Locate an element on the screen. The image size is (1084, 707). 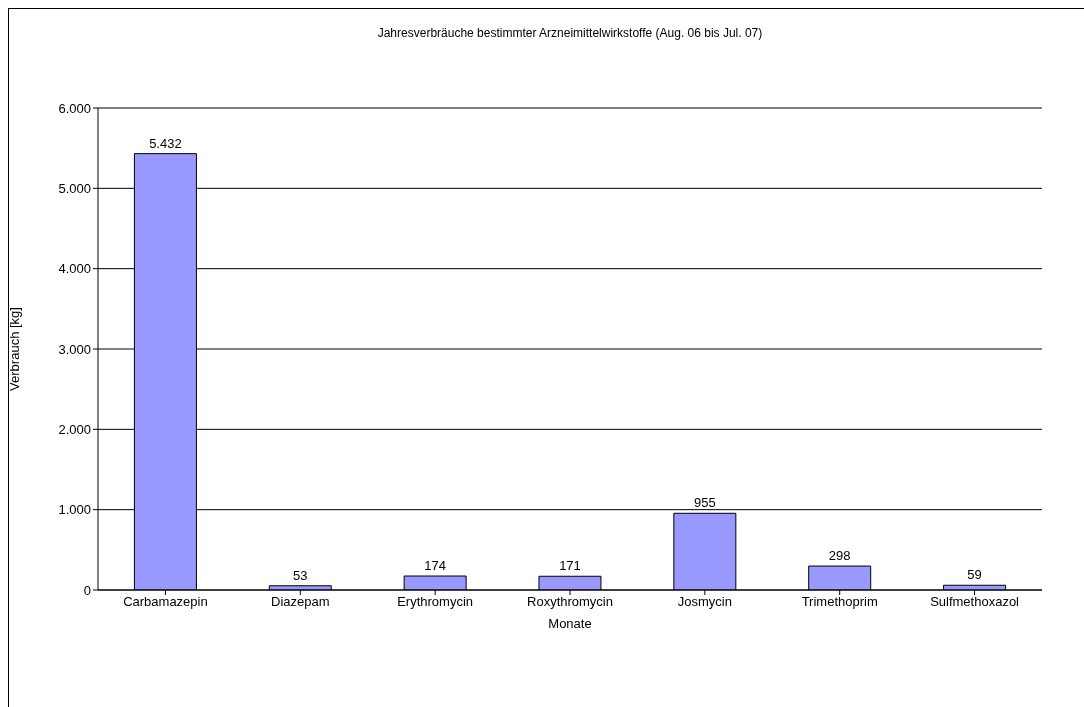
y-tick-label: 3.000 is located at coordinates (74, 349).